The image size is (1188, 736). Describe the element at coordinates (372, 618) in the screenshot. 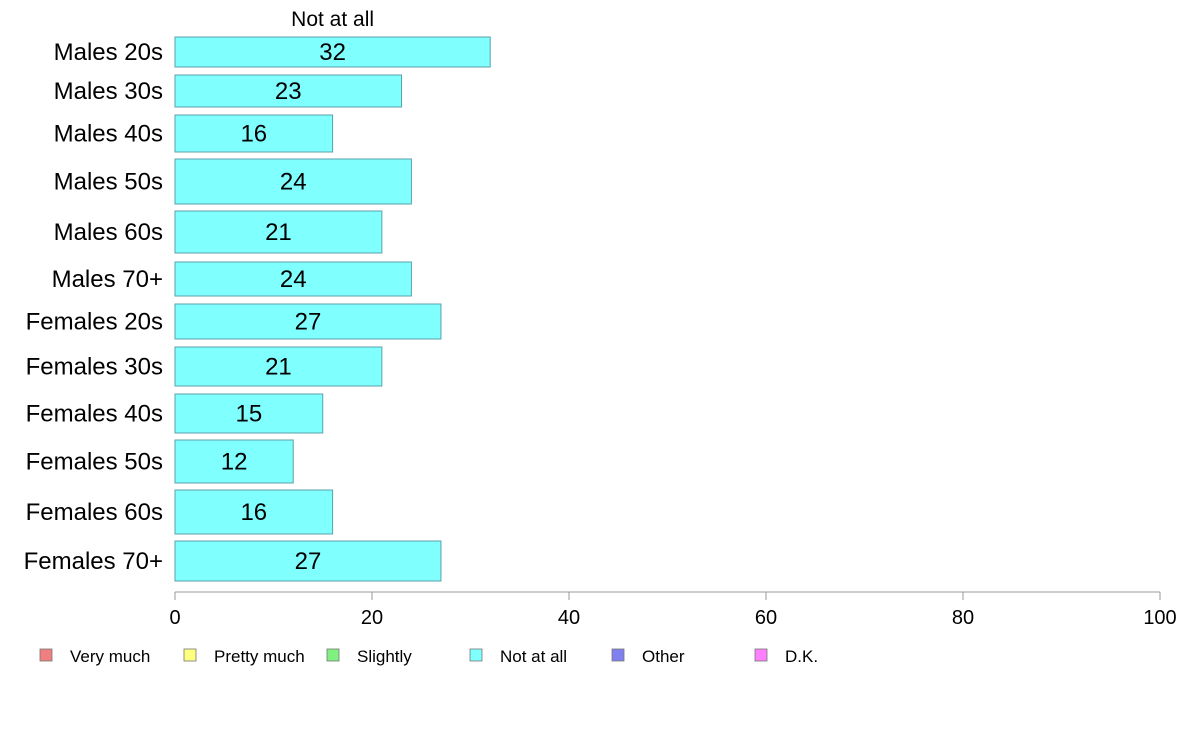

I see `x-tick-label: 20` at that location.